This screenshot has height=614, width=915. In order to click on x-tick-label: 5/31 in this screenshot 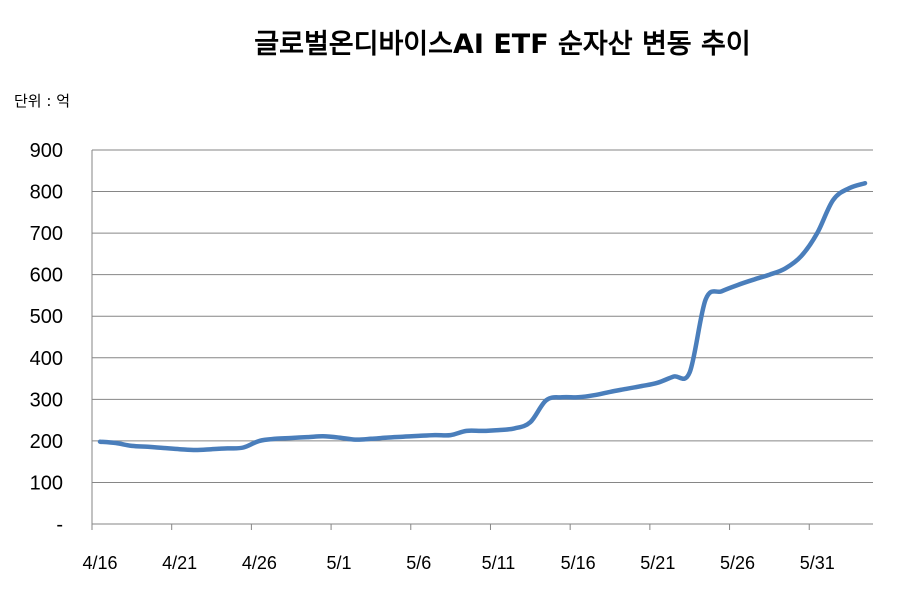, I will do `click(817, 563)`.